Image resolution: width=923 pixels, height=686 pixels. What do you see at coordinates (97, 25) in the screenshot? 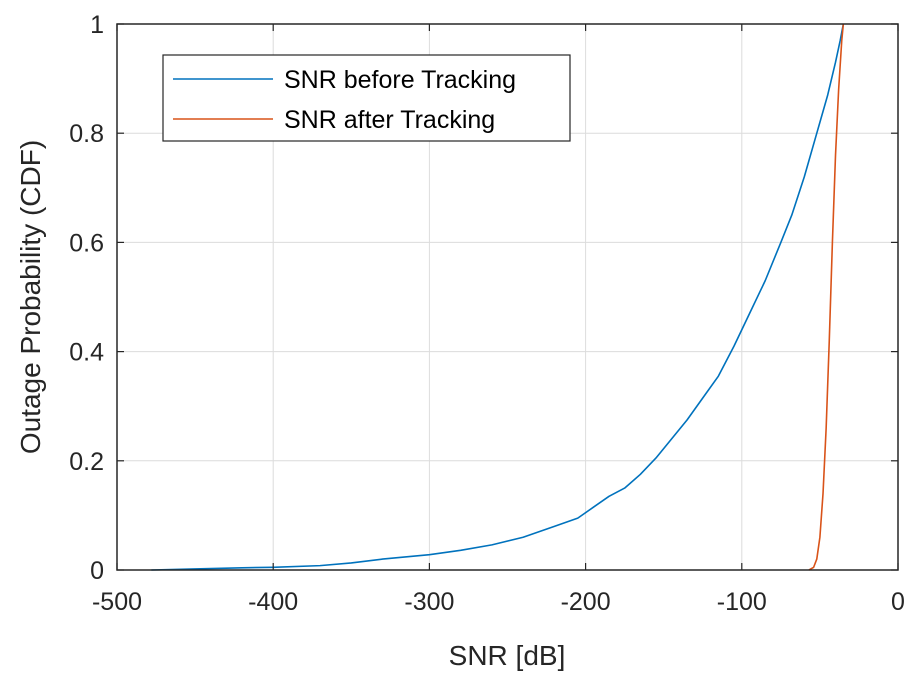
I see `y-tick-label: 1` at bounding box center [97, 25].